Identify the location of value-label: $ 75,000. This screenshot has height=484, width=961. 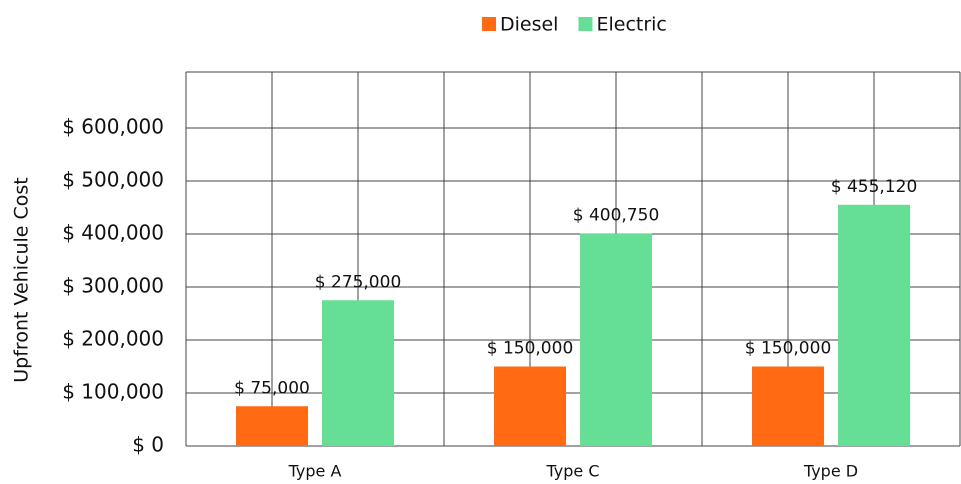
(272, 388).